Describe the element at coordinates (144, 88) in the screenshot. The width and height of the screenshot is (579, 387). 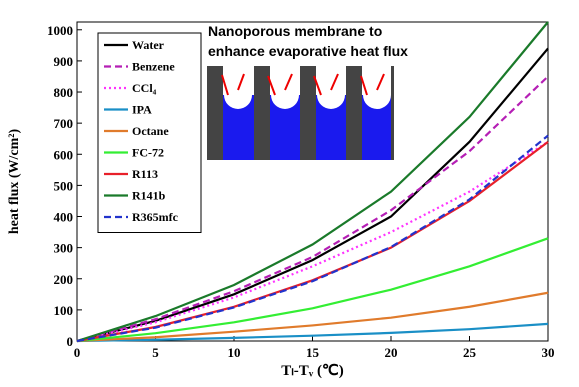
I see `legend-label: CCl₄` at that location.